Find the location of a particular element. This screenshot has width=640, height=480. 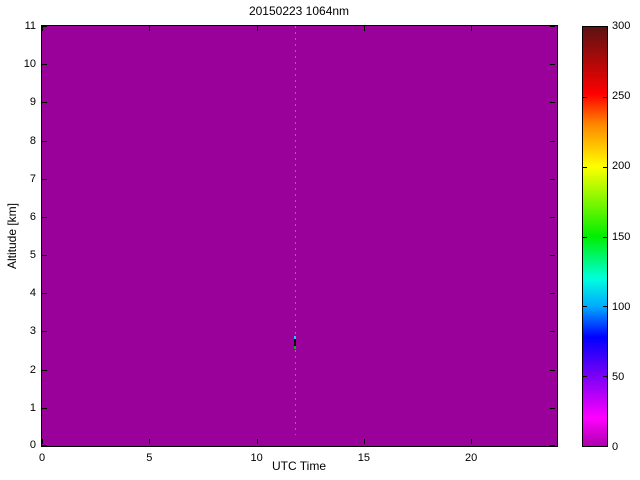

y-tick-label: 7 is located at coordinates (32, 178).